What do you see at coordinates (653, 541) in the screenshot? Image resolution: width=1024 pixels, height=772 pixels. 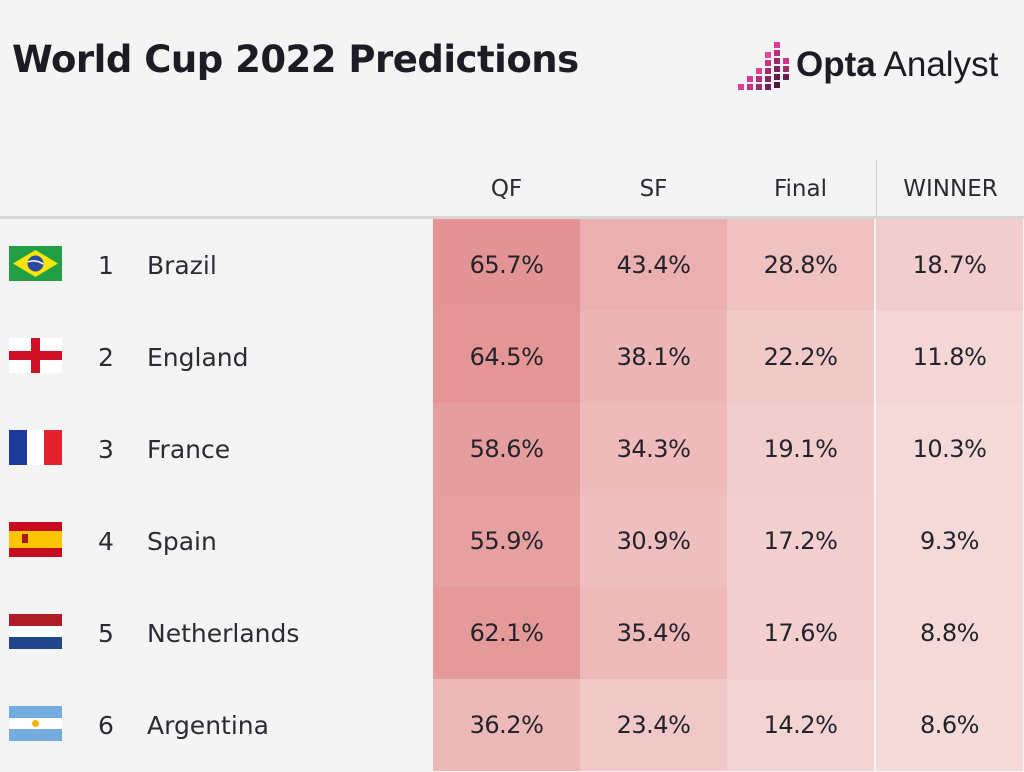 I see `probability-cell-sf: 30.9%` at bounding box center [653, 541].